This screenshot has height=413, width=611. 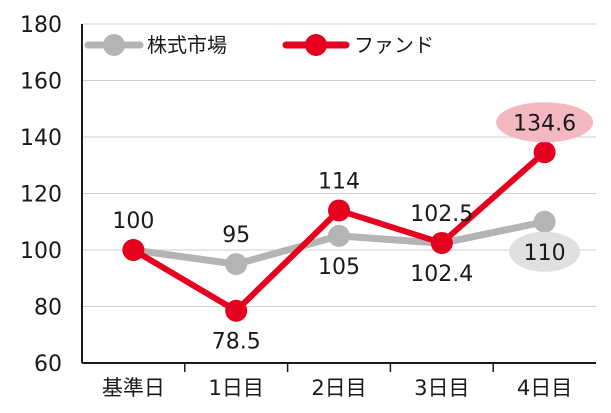 I want to click on y-tick-label: 180, so click(x=41, y=25).